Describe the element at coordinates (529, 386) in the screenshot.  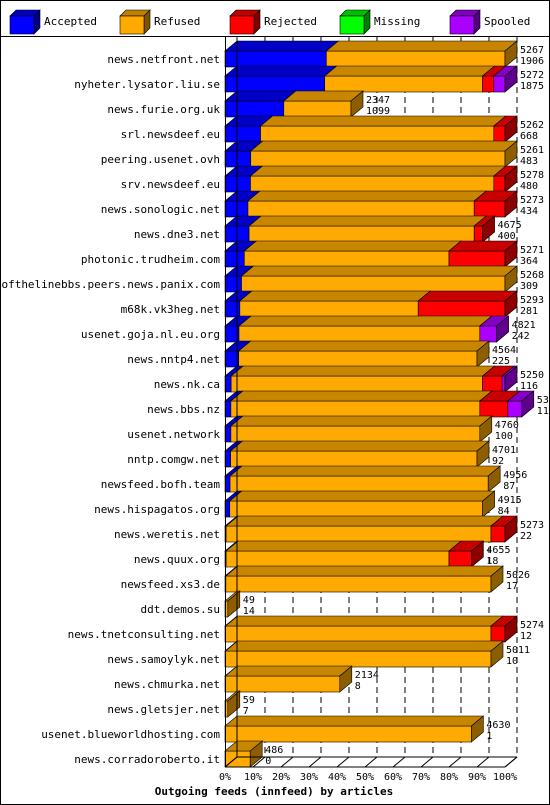
I see `accepted-count: 116` at that location.